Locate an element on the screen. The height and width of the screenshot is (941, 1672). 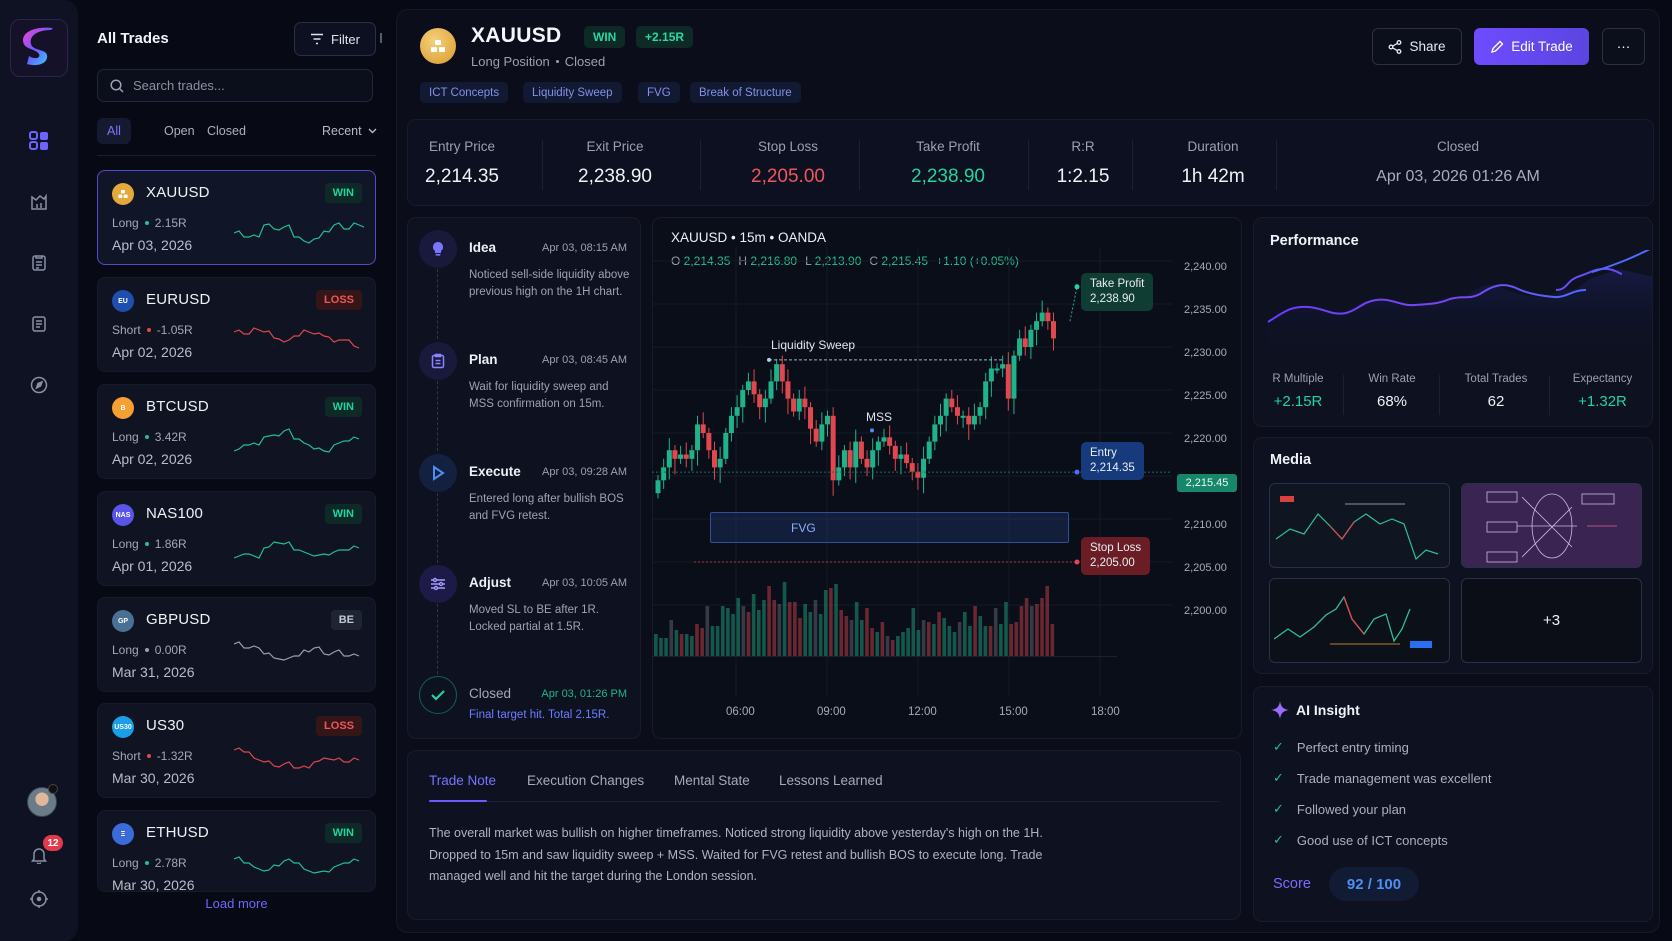
trade-card-nas100: NAS NAS100 WIN Long 1.86R Apr 01, 2026 is located at coordinates (236, 538).